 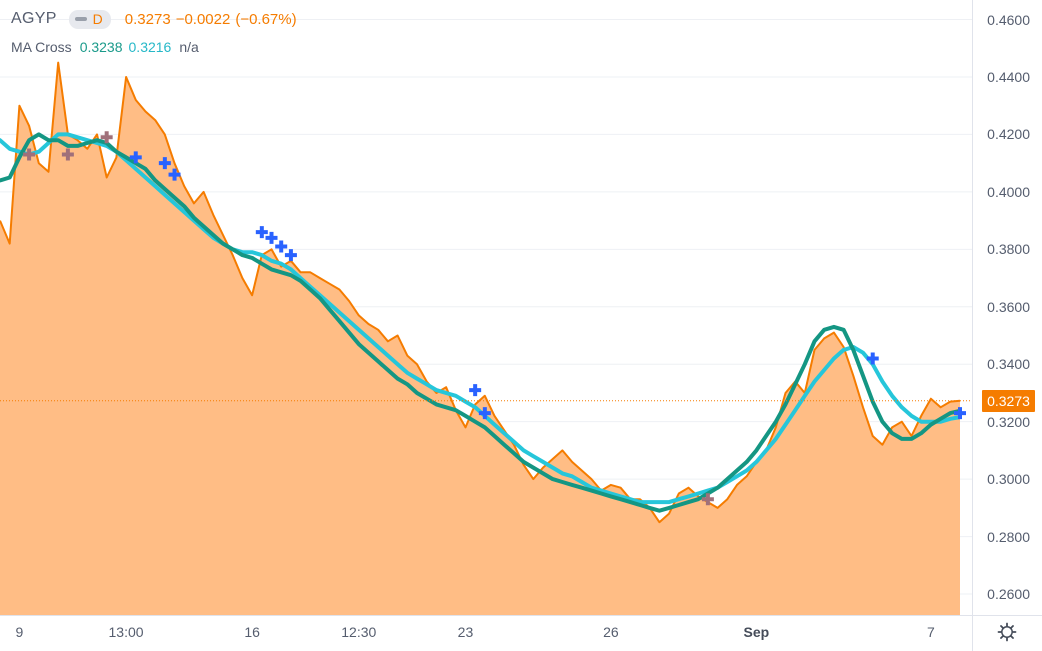 What do you see at coordinates (89, 19) in the screenshot?
I see `resolution-pill: D` at bounding box center [89, 19].